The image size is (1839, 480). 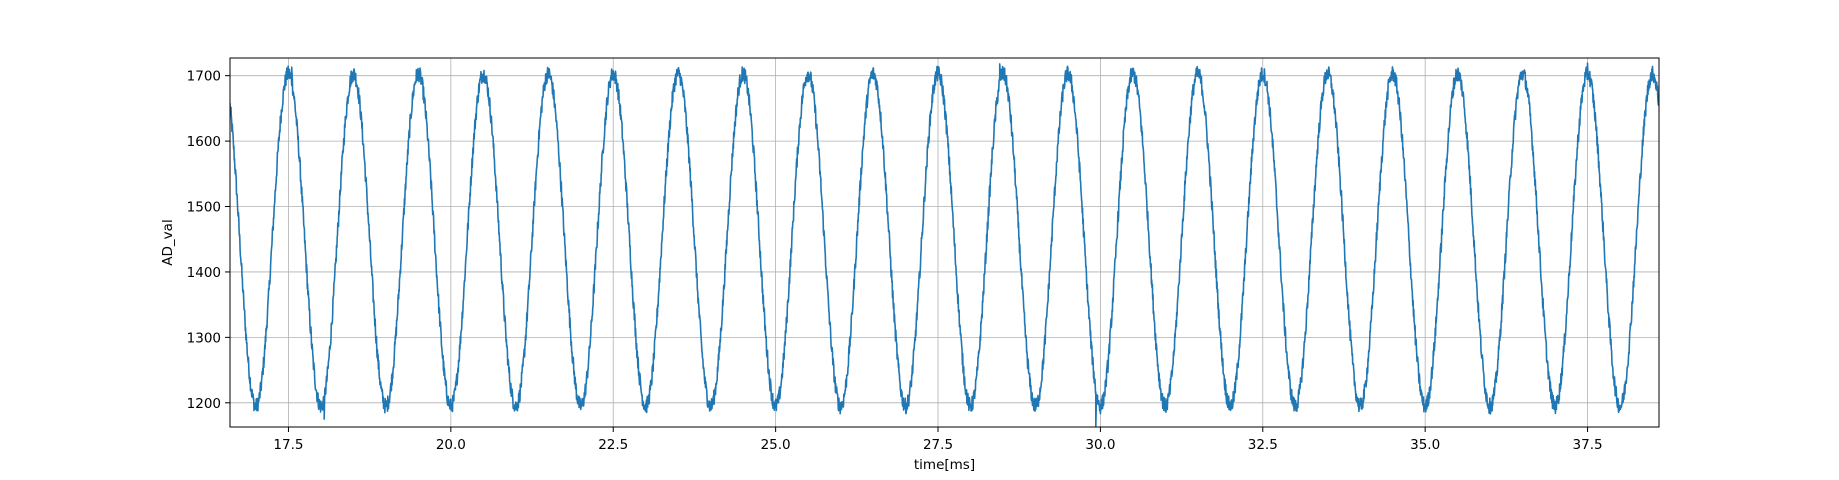 What do you see at coordinates (168, 242) in the screenshot?
I see `y-axis-label: AD_val` at bounding box center [168, 242].